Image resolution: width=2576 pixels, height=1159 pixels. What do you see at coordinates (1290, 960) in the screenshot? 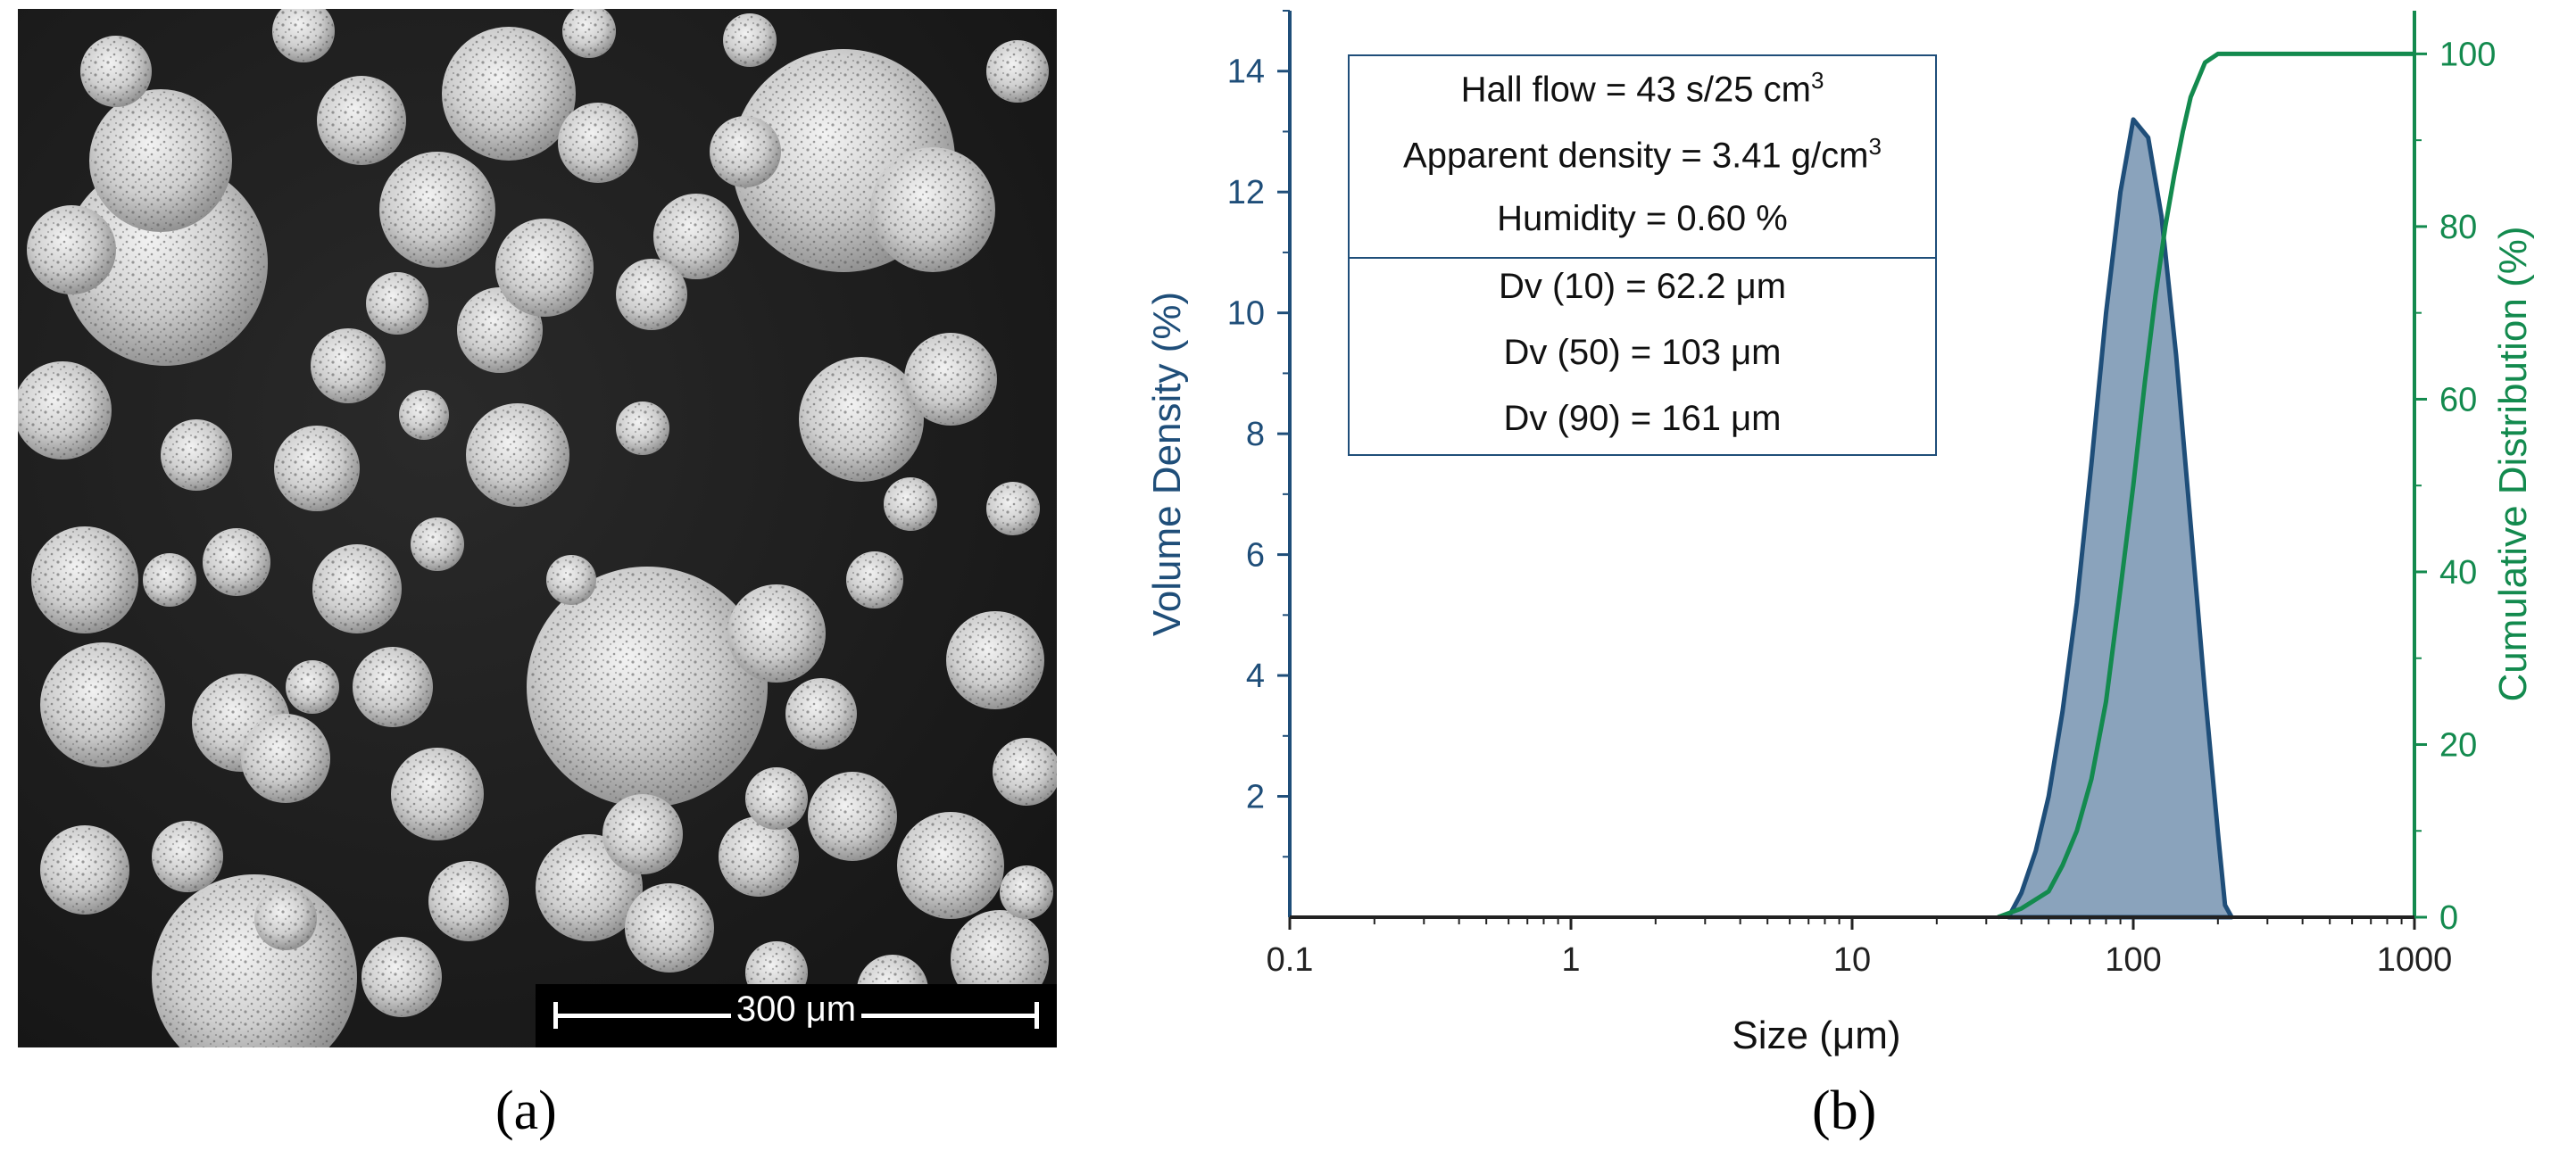
I see `x-tick-label: 0.1` at bounding box center [1290, 960].